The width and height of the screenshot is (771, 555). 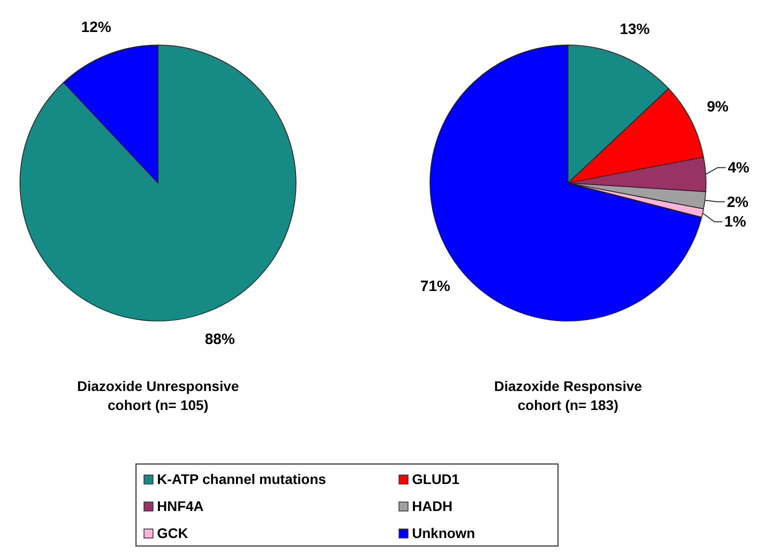 I want to click on text: Diazoxide Responsive cohort (n= 183), so click(x=568, y=395).